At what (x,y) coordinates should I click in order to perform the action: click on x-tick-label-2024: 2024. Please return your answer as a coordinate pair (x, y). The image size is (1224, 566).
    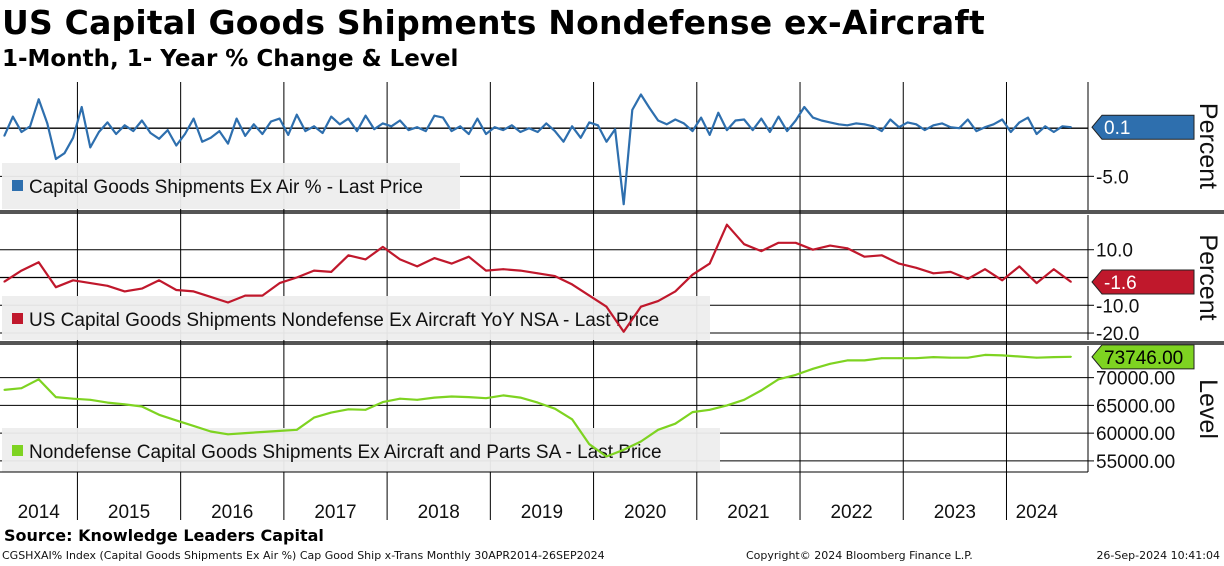
    Looking at the image, I should click on (1037, 512).